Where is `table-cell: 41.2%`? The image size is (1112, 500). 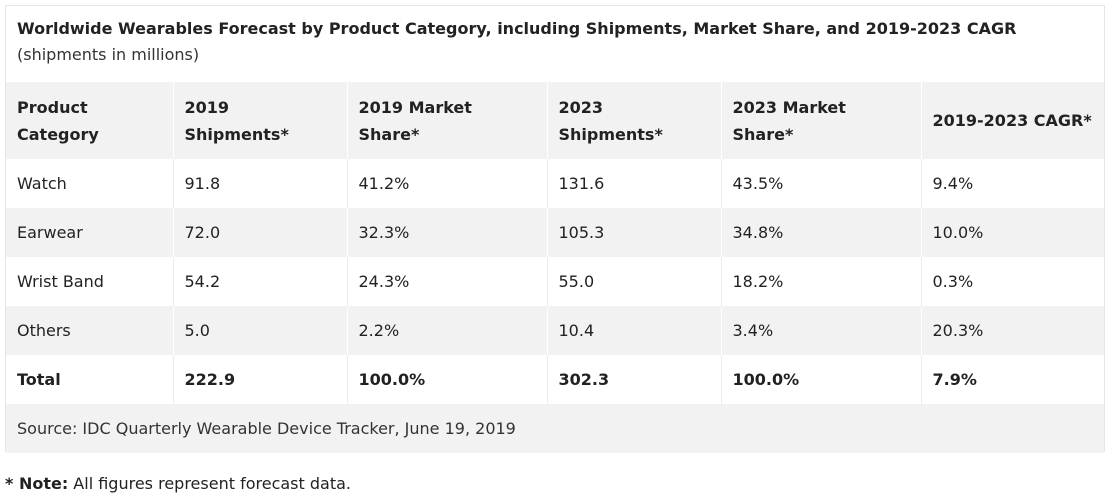
table-cell: 41.2% is located at coordinates (446, 183).